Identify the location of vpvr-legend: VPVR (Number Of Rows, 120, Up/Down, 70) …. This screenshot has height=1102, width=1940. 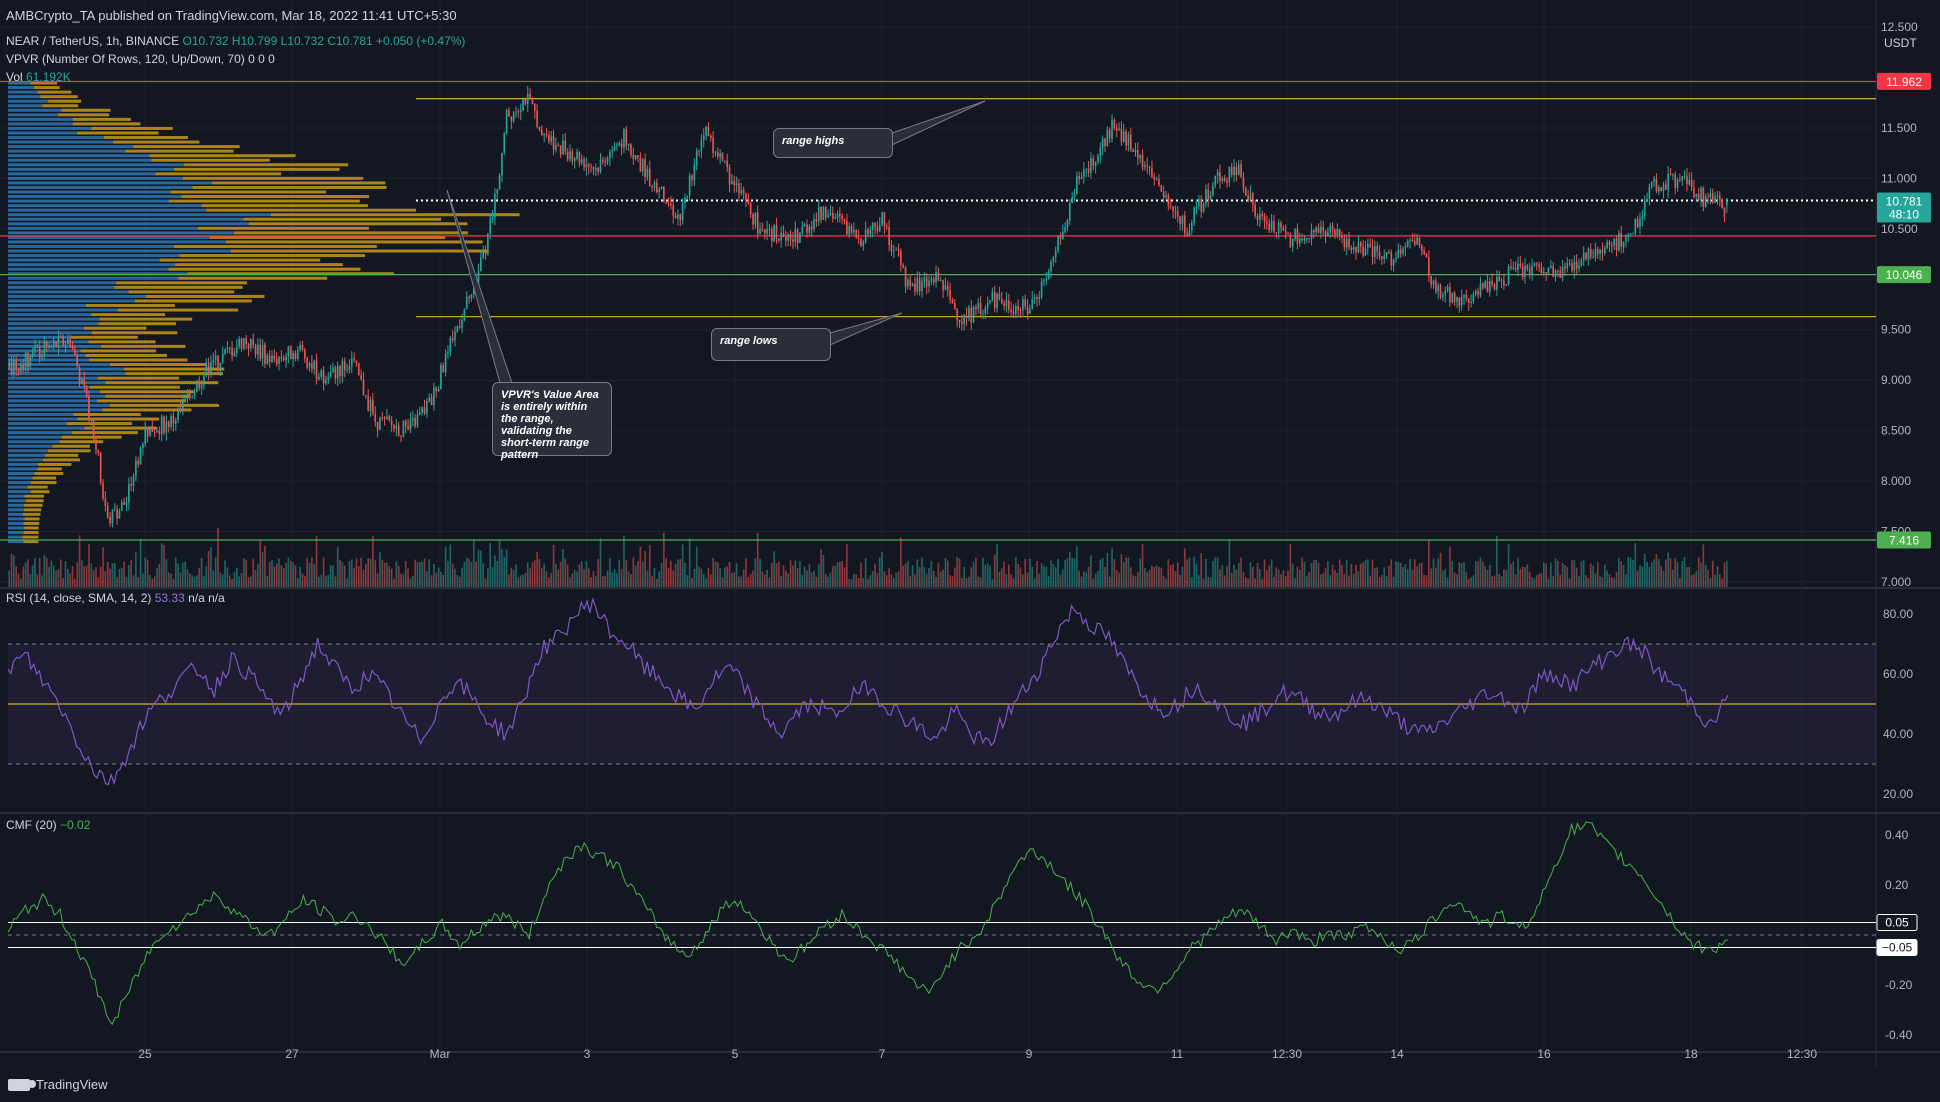
(140, 59).